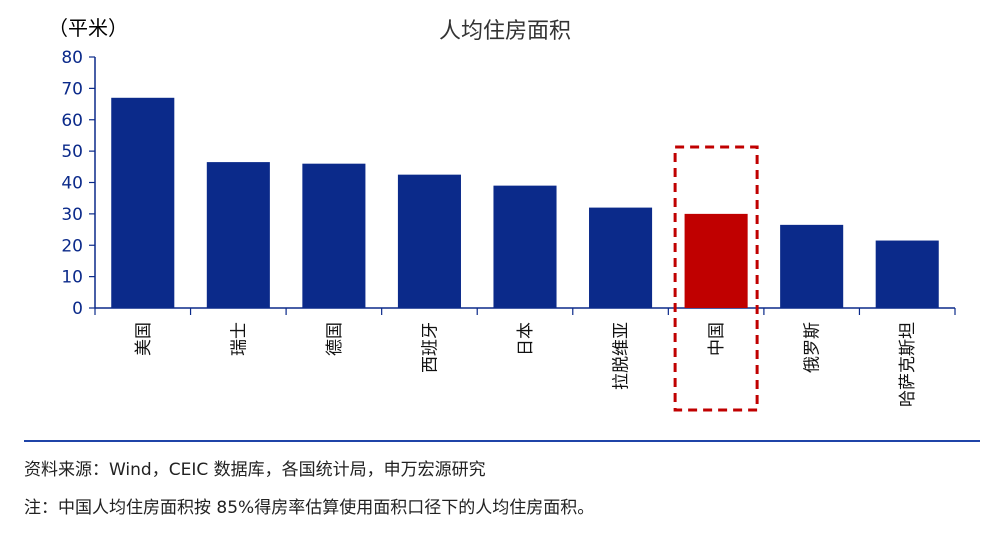 This screenshot has height=540, width=1000. I want to click on footnote: 注：中国人均住房面积按 85%得房率估算使用面积口径下的人均住房面积。, so click(309, 508).